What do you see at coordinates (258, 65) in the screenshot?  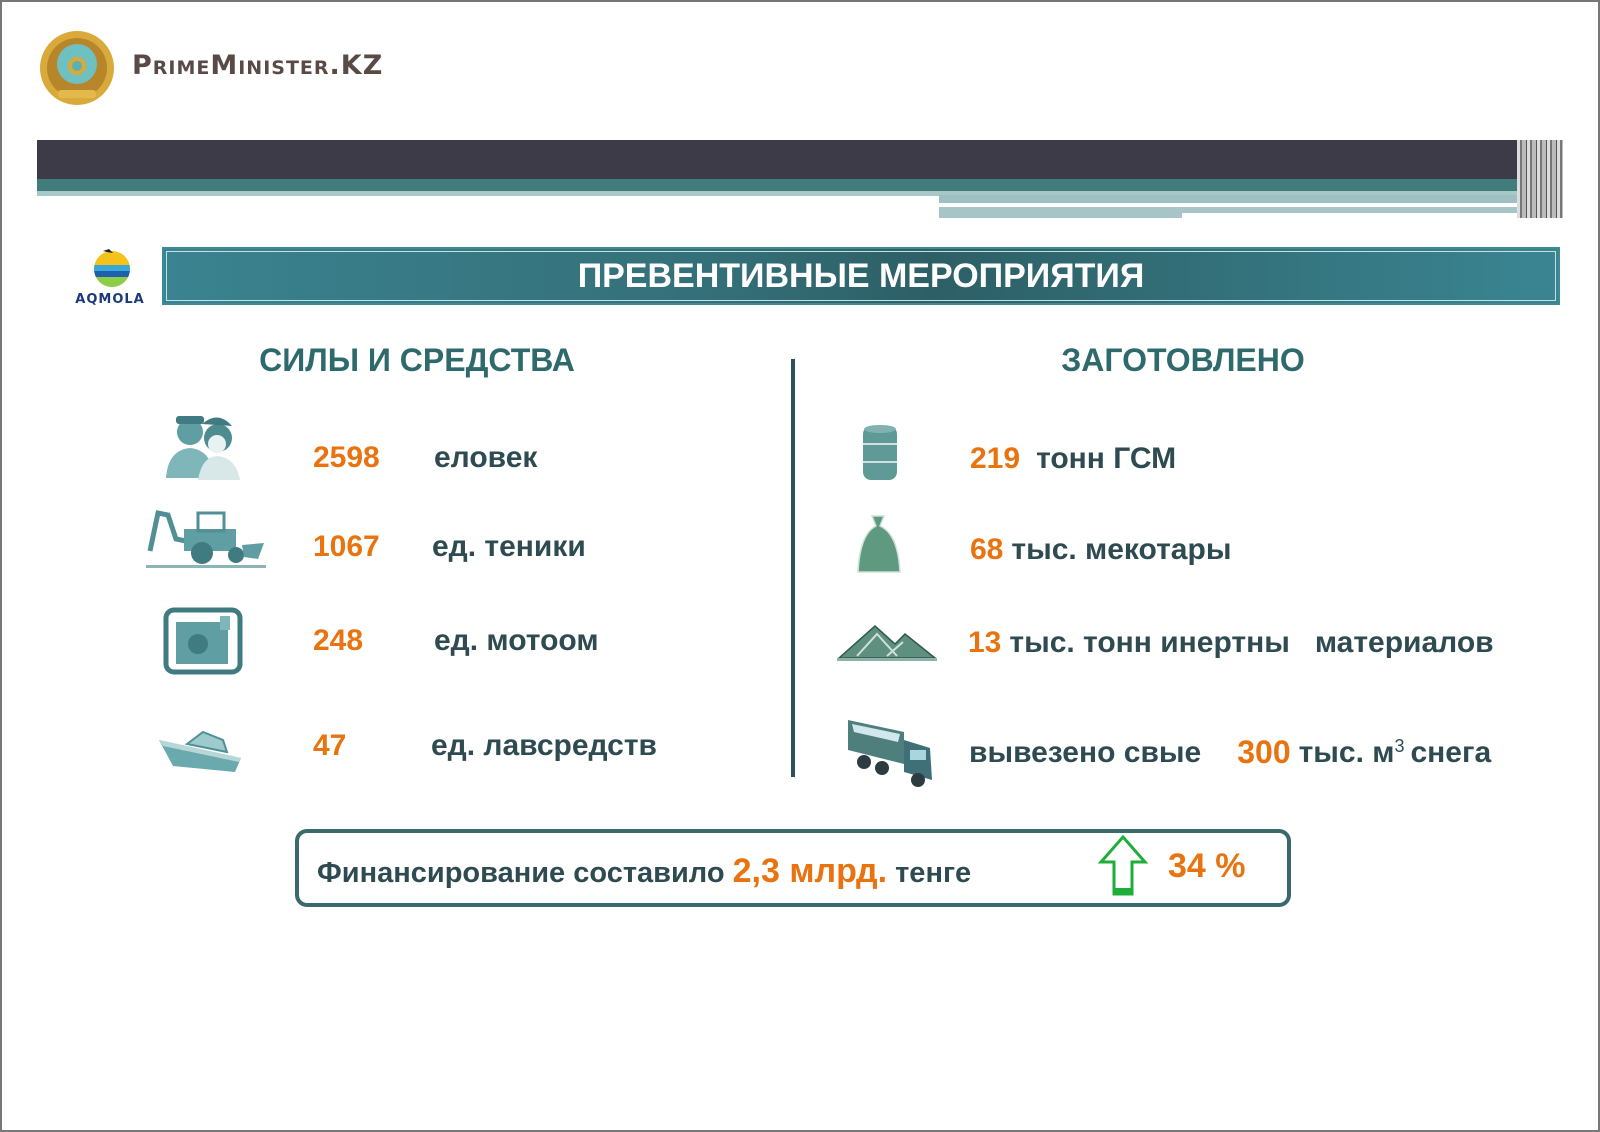 I see `brand-name: PrimeMinister.KZ` at bounding box center [258, 65].